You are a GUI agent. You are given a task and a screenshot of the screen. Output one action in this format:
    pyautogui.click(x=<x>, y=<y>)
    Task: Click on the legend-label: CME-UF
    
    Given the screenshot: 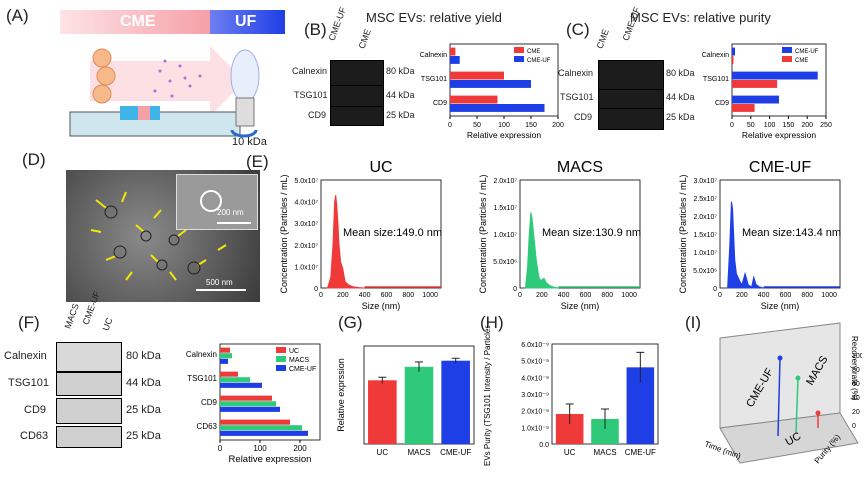 What is the action you would take?
    pyautogui.click(x=302, y=369)
    